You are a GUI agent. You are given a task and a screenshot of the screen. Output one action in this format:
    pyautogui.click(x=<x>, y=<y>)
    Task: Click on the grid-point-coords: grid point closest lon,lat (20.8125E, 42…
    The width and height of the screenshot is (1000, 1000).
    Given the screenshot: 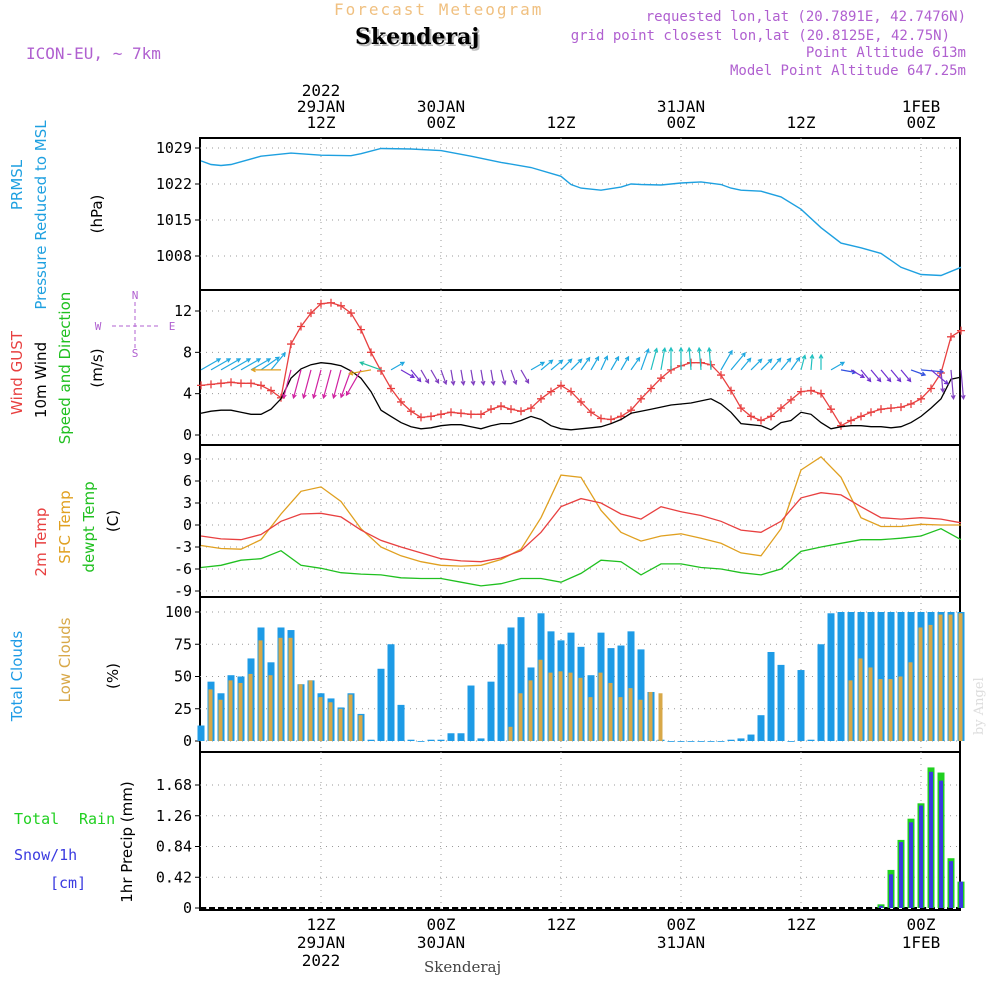 What is the action you would take?
    pyautogui.click(x=760, y=36)
    